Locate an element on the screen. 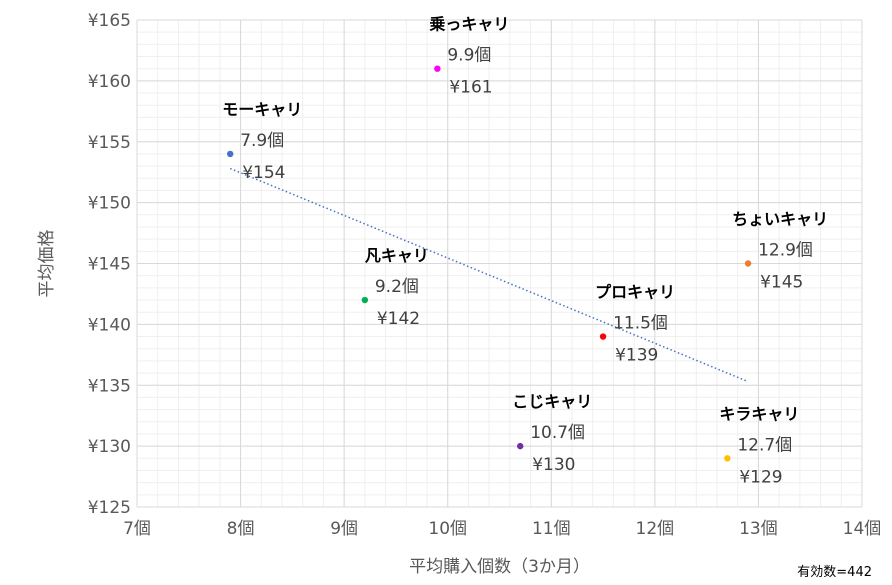 The width and height of the screenshot is (892, 585). x-tick-label: 12個 is located at coordinates (655, 529).